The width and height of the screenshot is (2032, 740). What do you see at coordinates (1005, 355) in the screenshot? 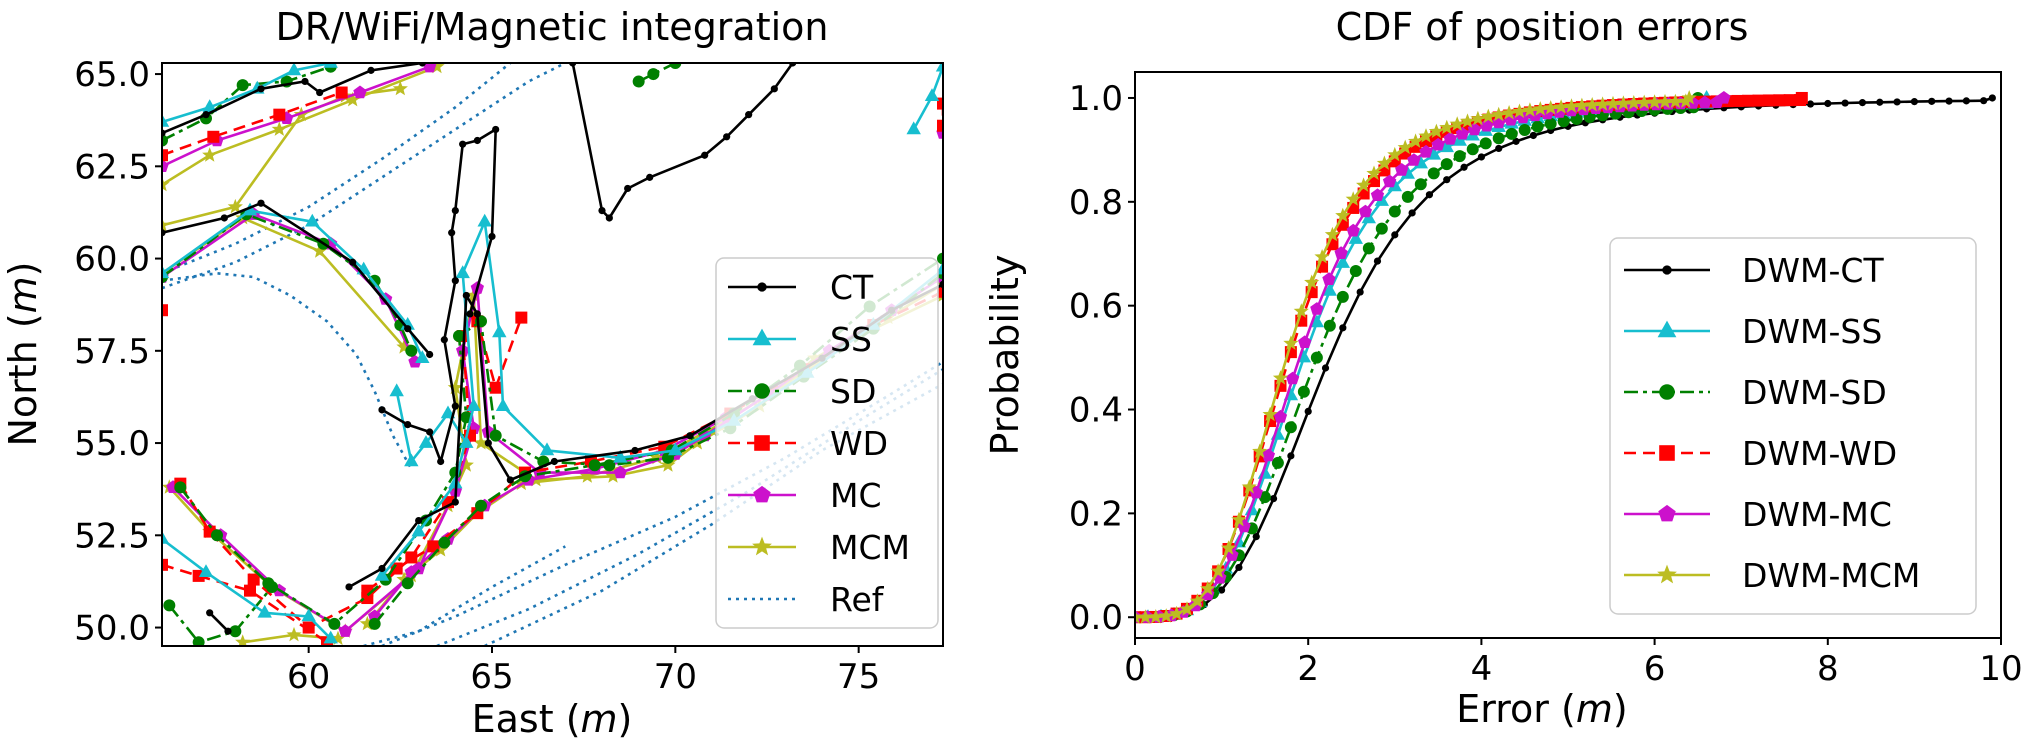
I see `y-axis-label: Probability` at bounding box center [1005, 355].